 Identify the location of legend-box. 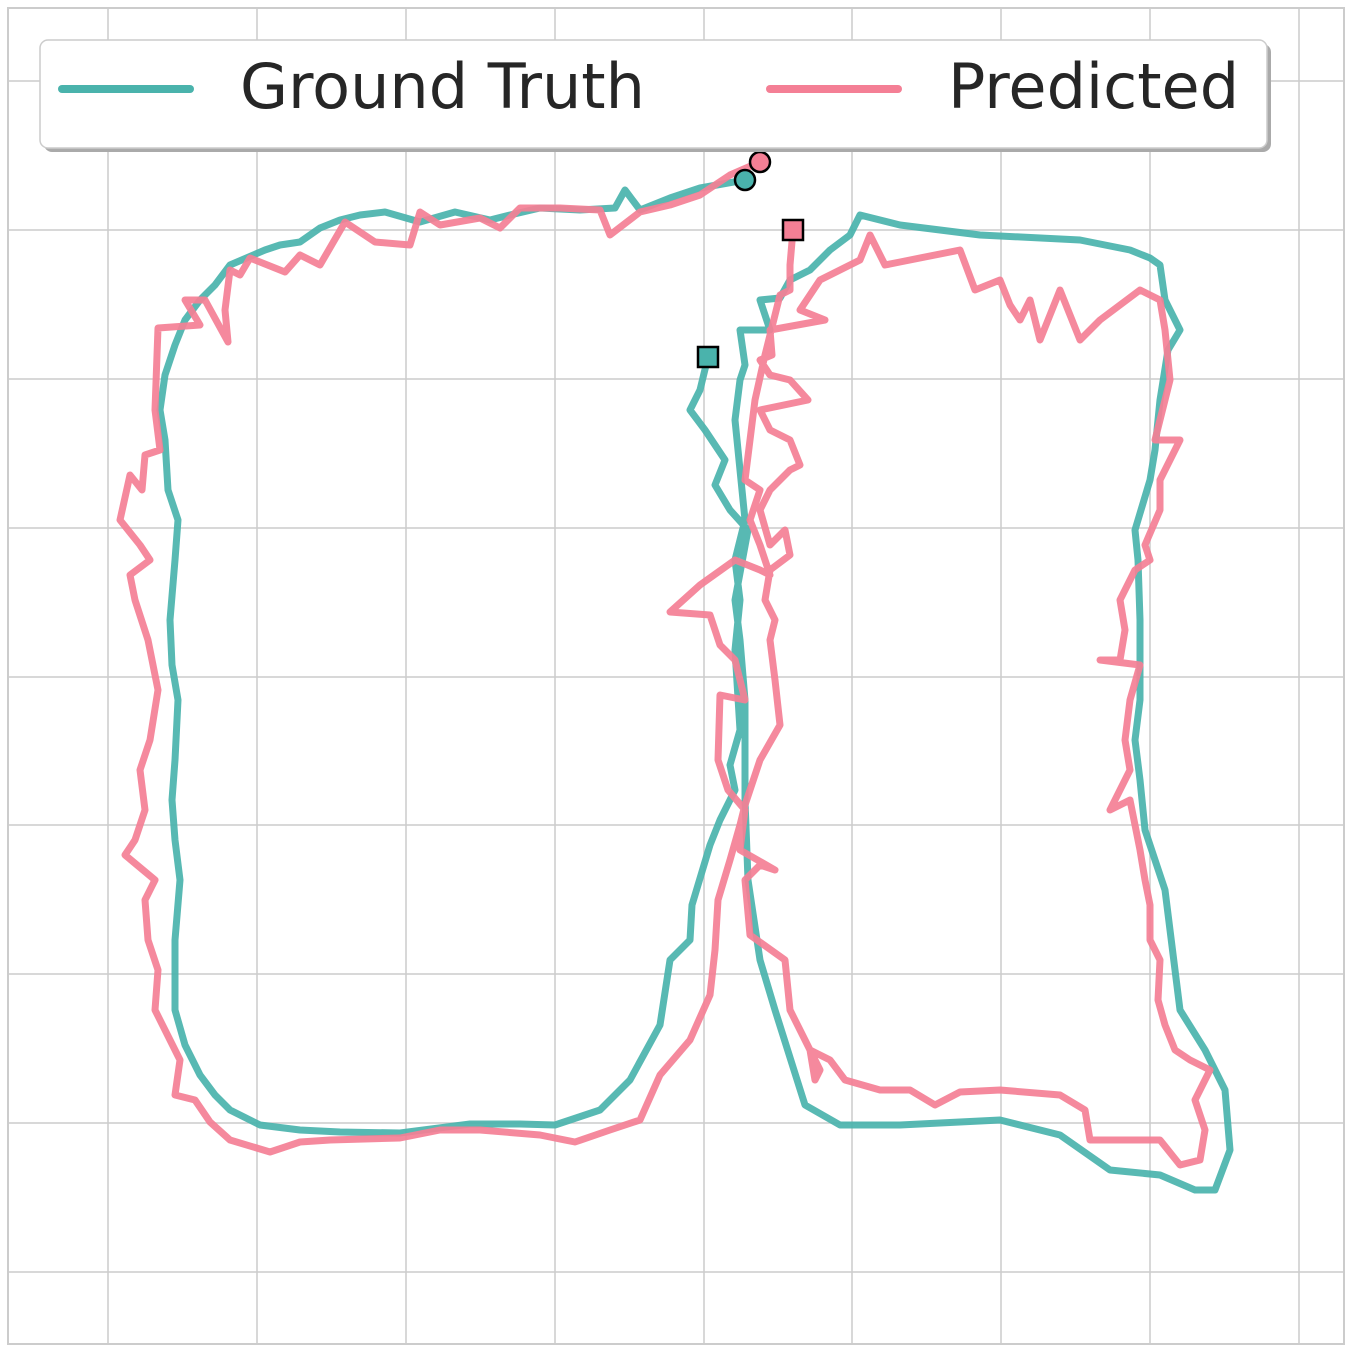
(653, 94).